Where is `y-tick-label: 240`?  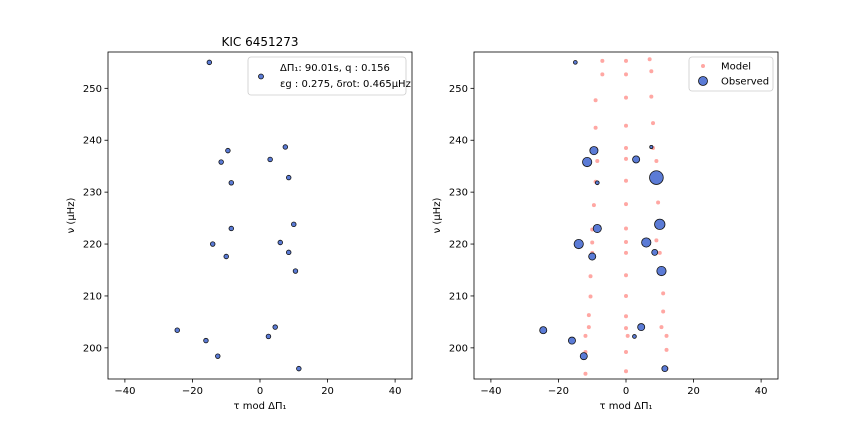
y-tick-label: 240 is located at coordinates (458, 141).